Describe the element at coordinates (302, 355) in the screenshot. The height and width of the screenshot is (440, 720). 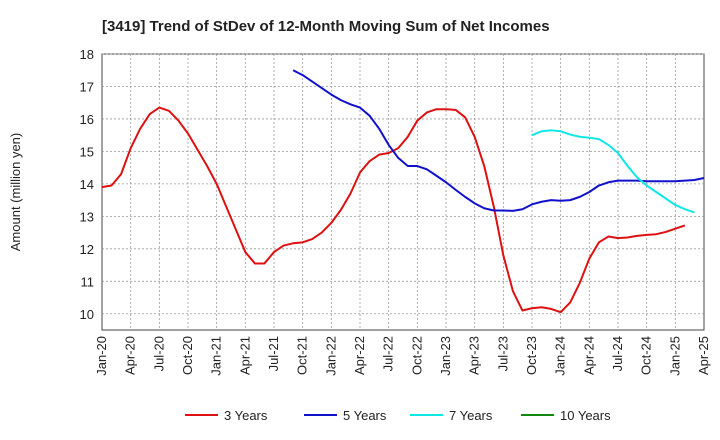
I see `x-tick-label: Oct-21` at that location.